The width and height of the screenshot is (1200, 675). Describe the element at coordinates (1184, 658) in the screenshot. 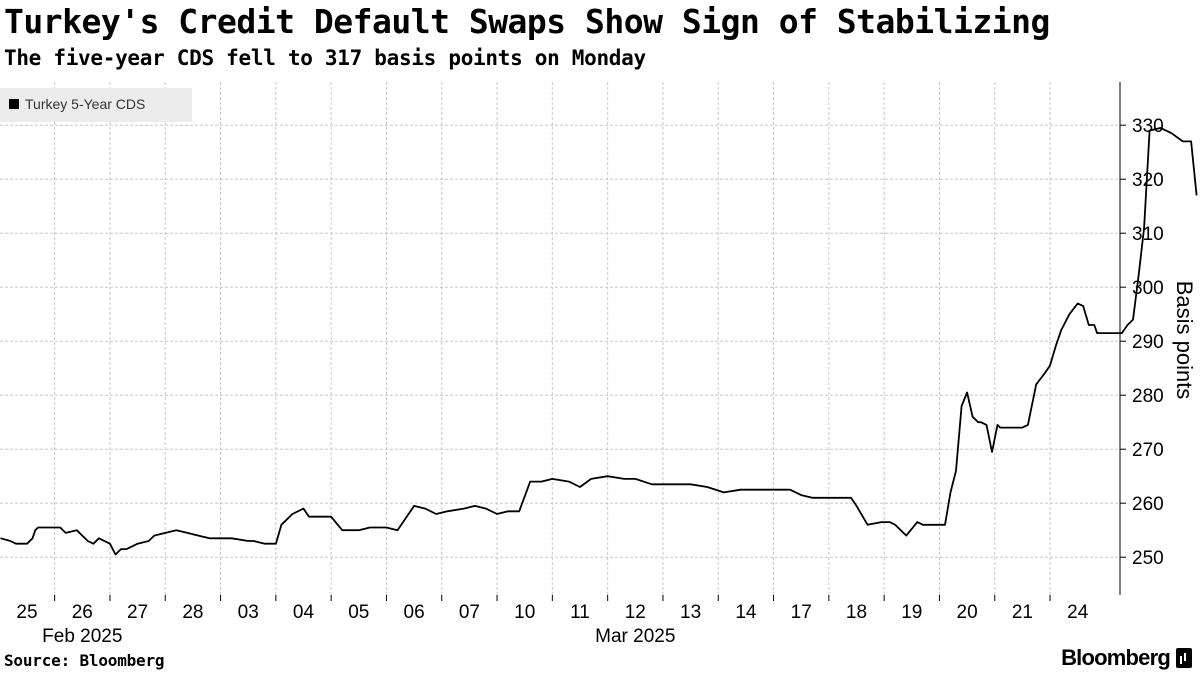

I see `bloomberg-terminal-icon` at that location.